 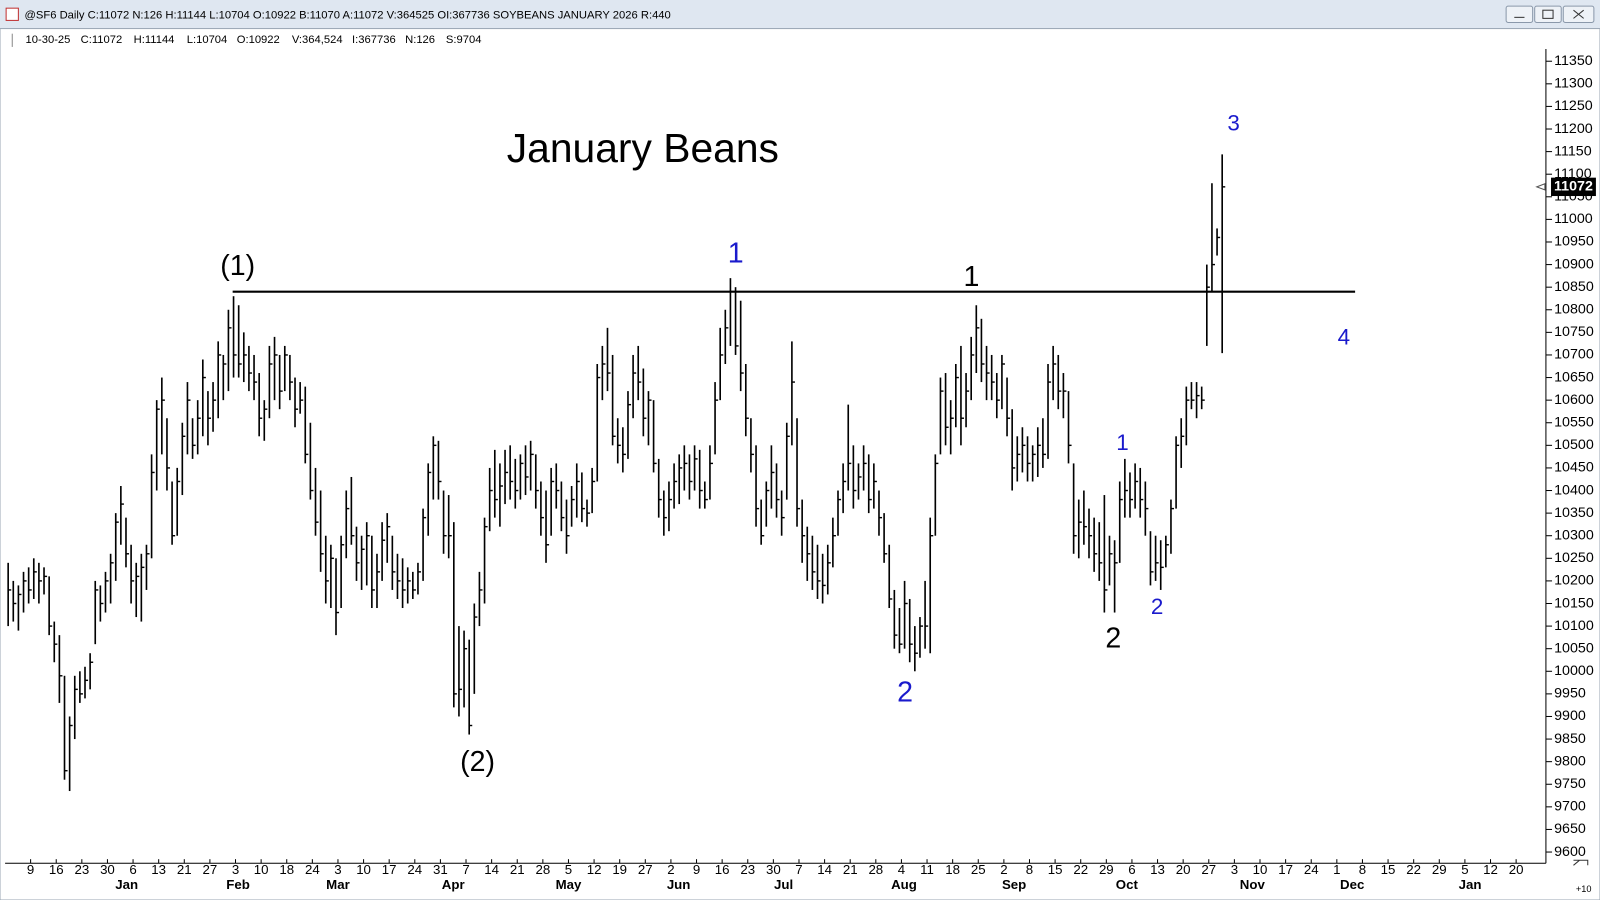 What do you see at coordinates (1570, 852) in the screenshot?
I see `y-tick-label: 9600` at bounding box center [1570, 852].